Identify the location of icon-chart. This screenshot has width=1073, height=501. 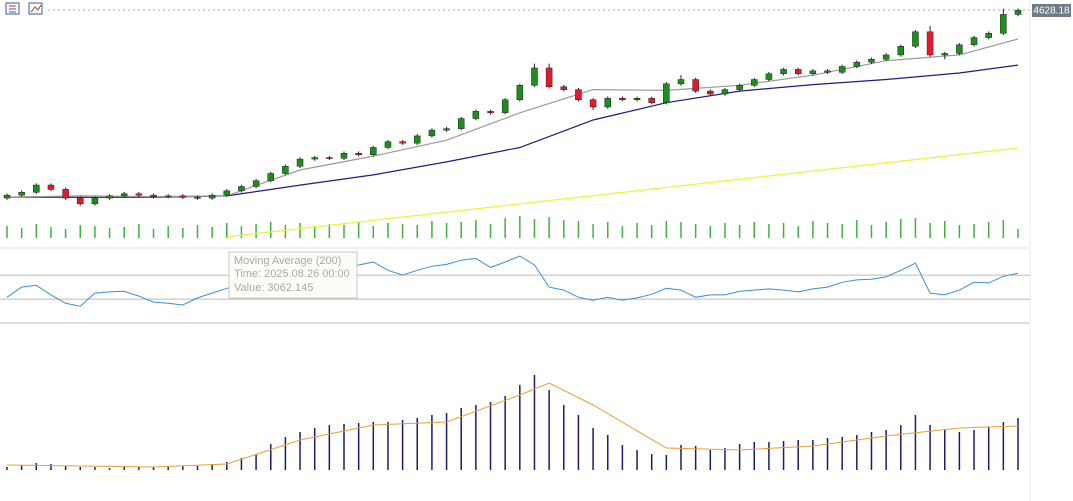
(35, 8).